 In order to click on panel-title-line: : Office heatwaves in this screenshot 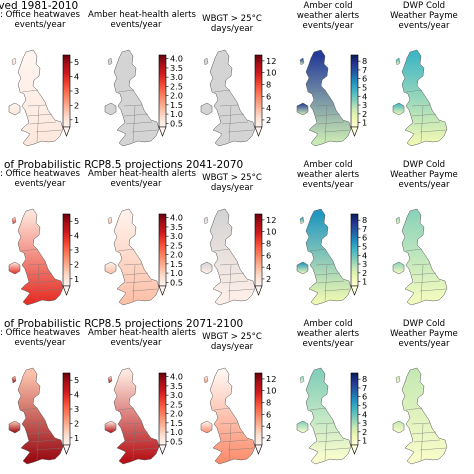, I will do `click(40, 174)`.